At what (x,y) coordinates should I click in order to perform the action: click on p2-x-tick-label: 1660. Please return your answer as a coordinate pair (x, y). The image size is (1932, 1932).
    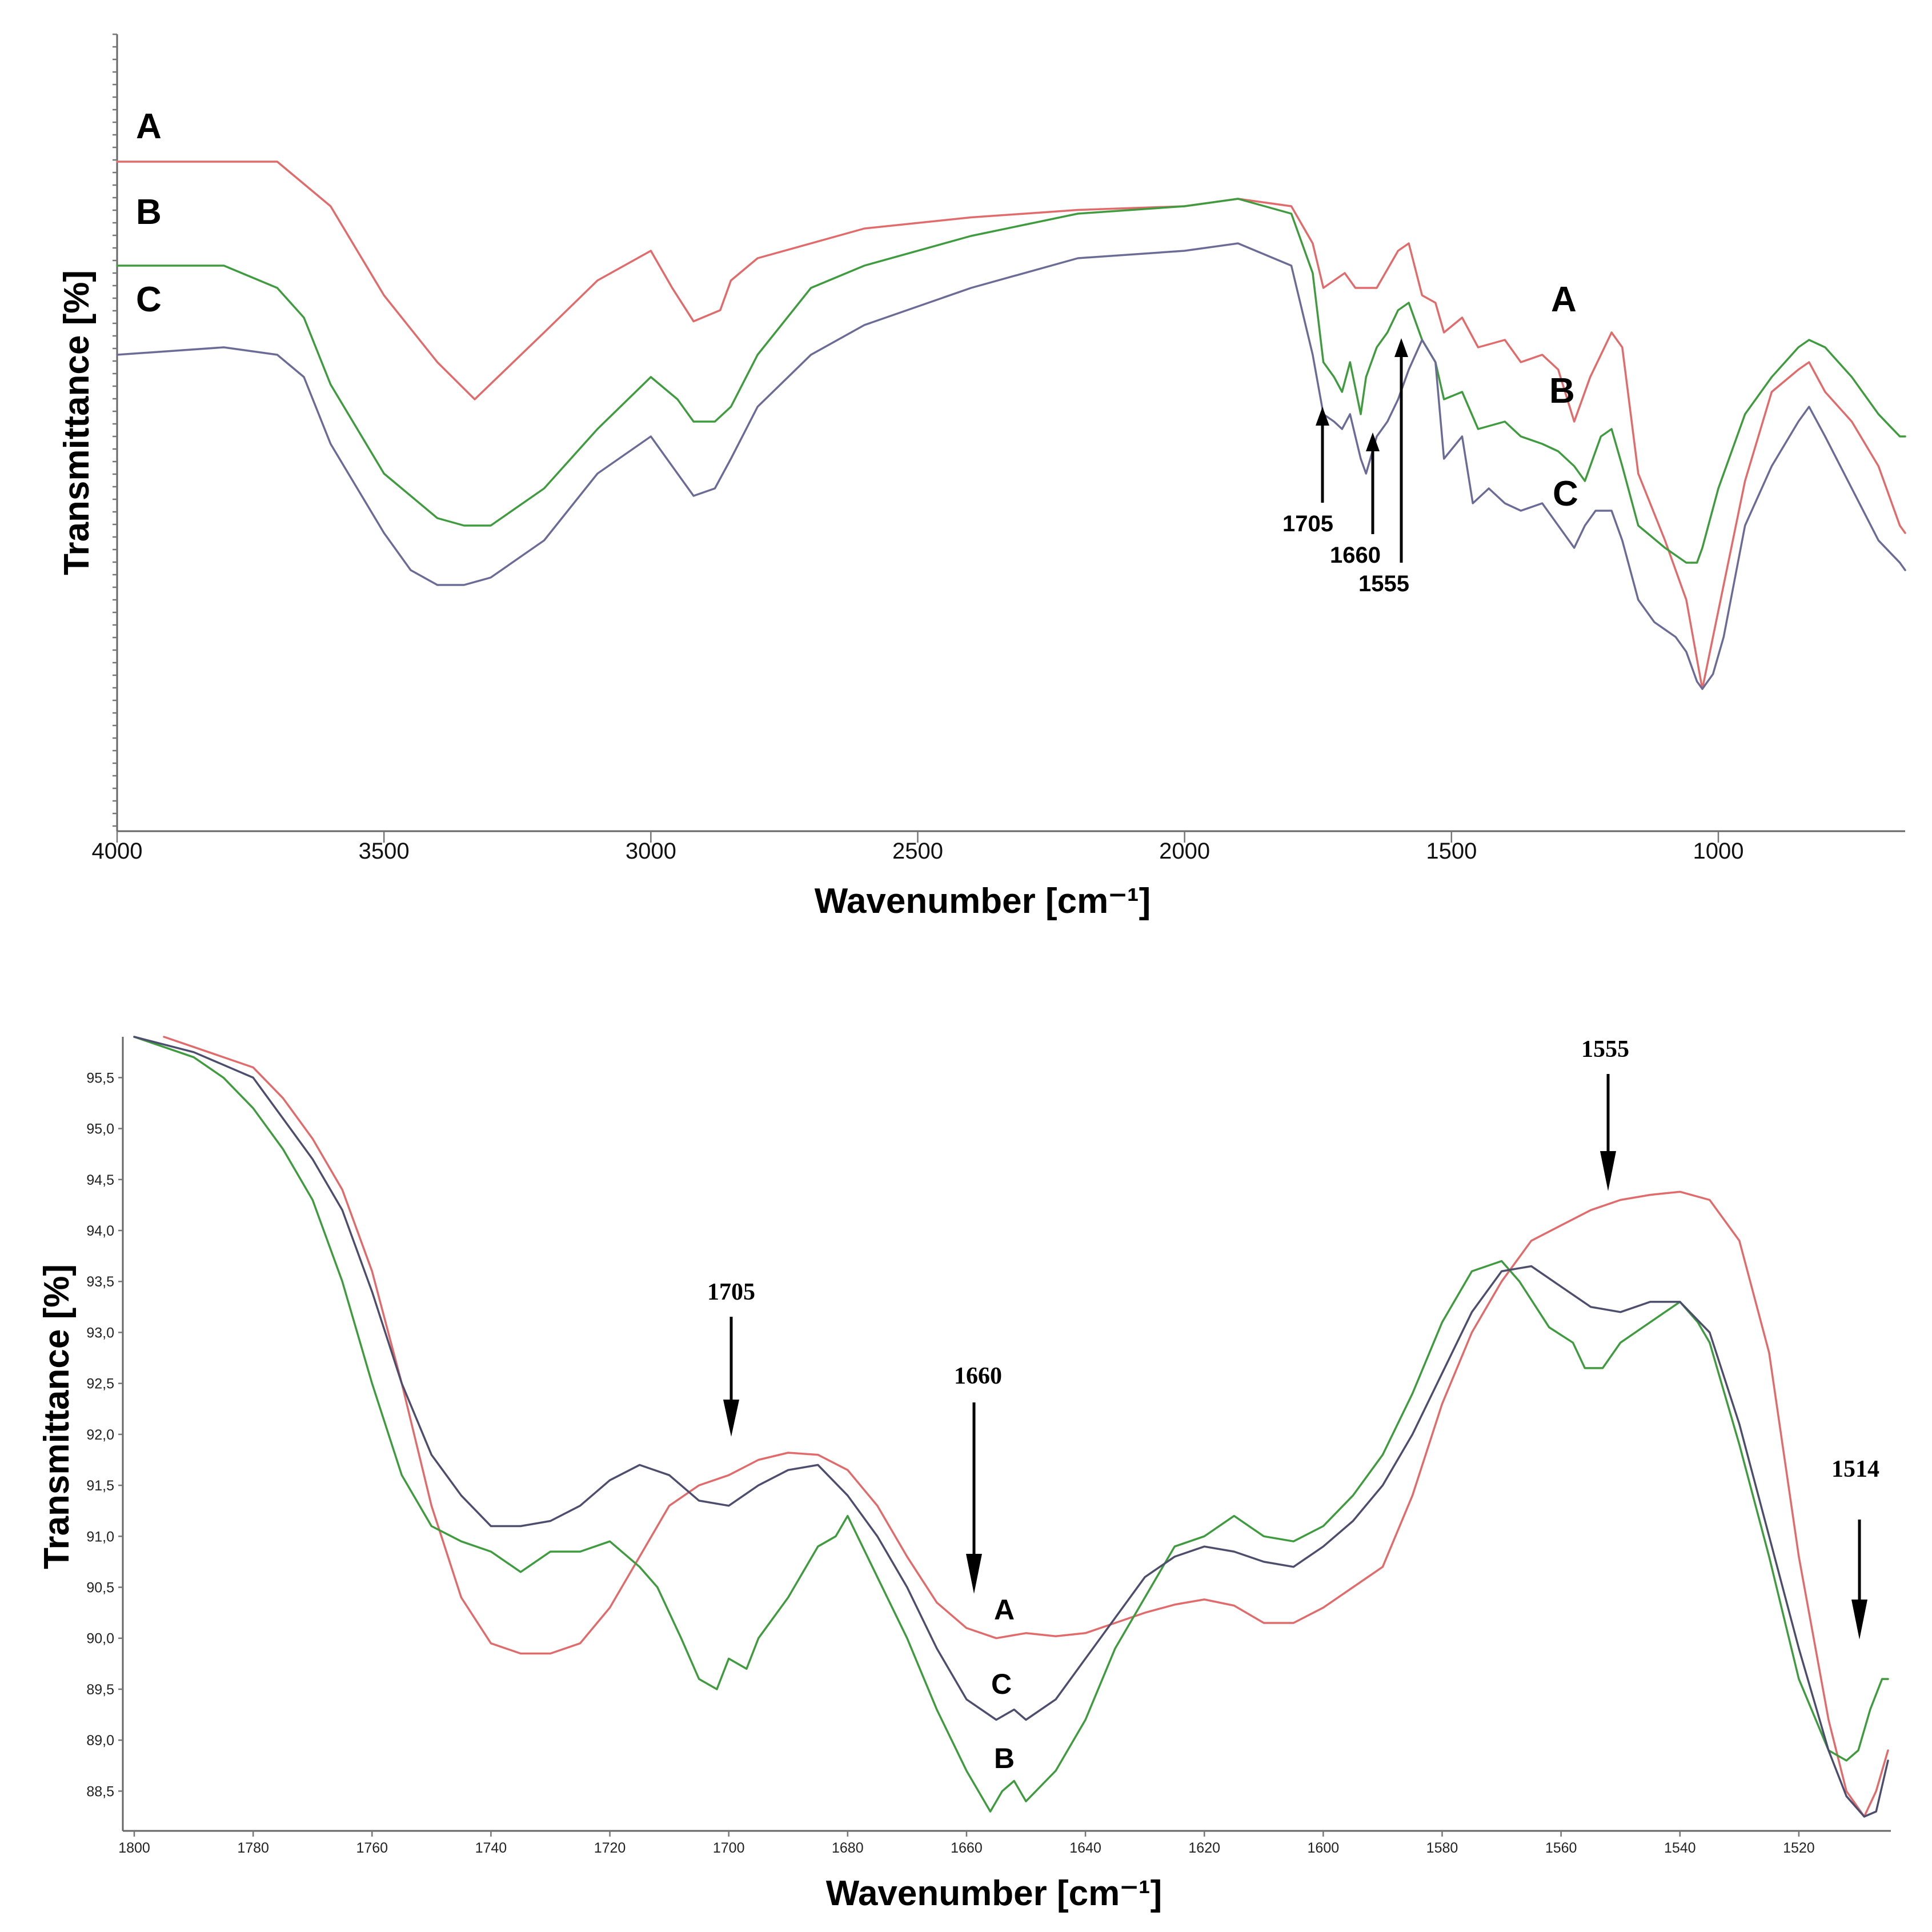
    Looking at the image, I should click on (967, 1848).